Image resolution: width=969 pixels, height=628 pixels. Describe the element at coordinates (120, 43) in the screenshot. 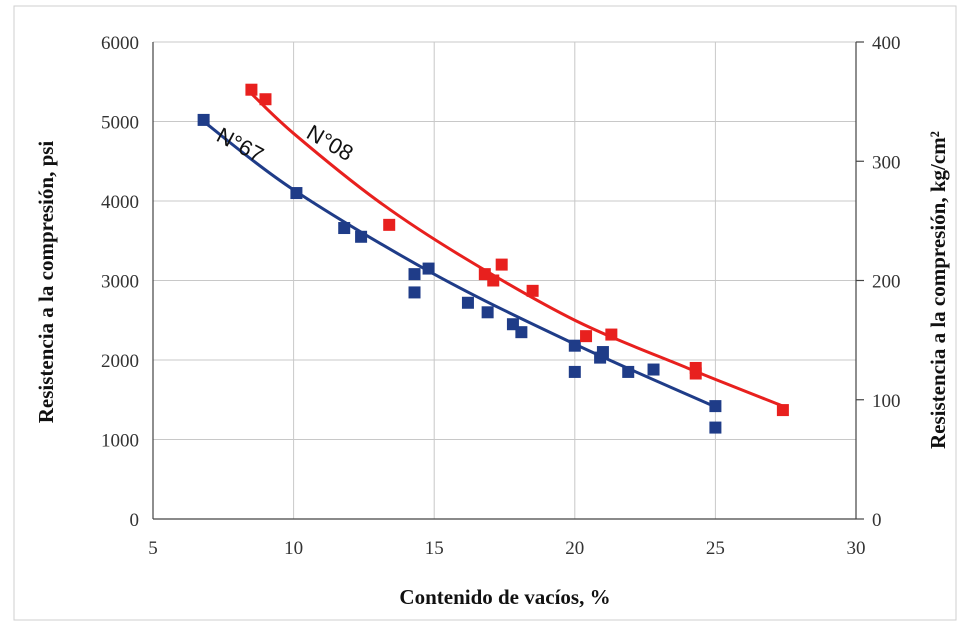

I see `y-tick-label: 6000` at that location.